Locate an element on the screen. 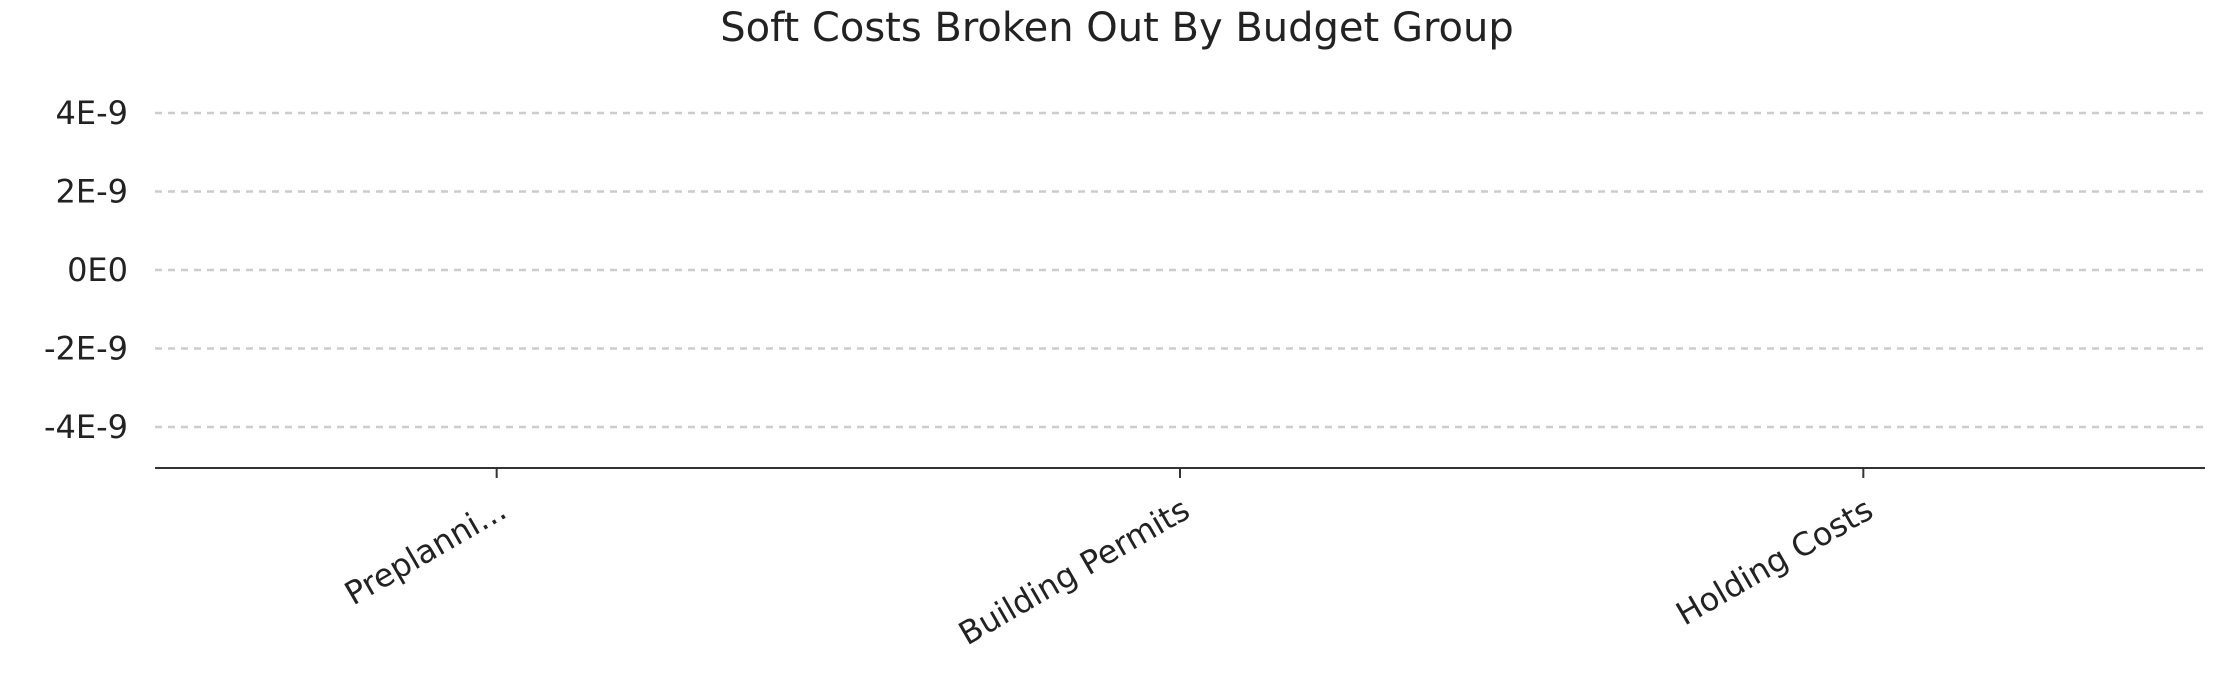  y-axis-tick-labels: 4E-9 2E-9 0E0 -2E-9 -4E-9 is located at coordinates (86, 270).